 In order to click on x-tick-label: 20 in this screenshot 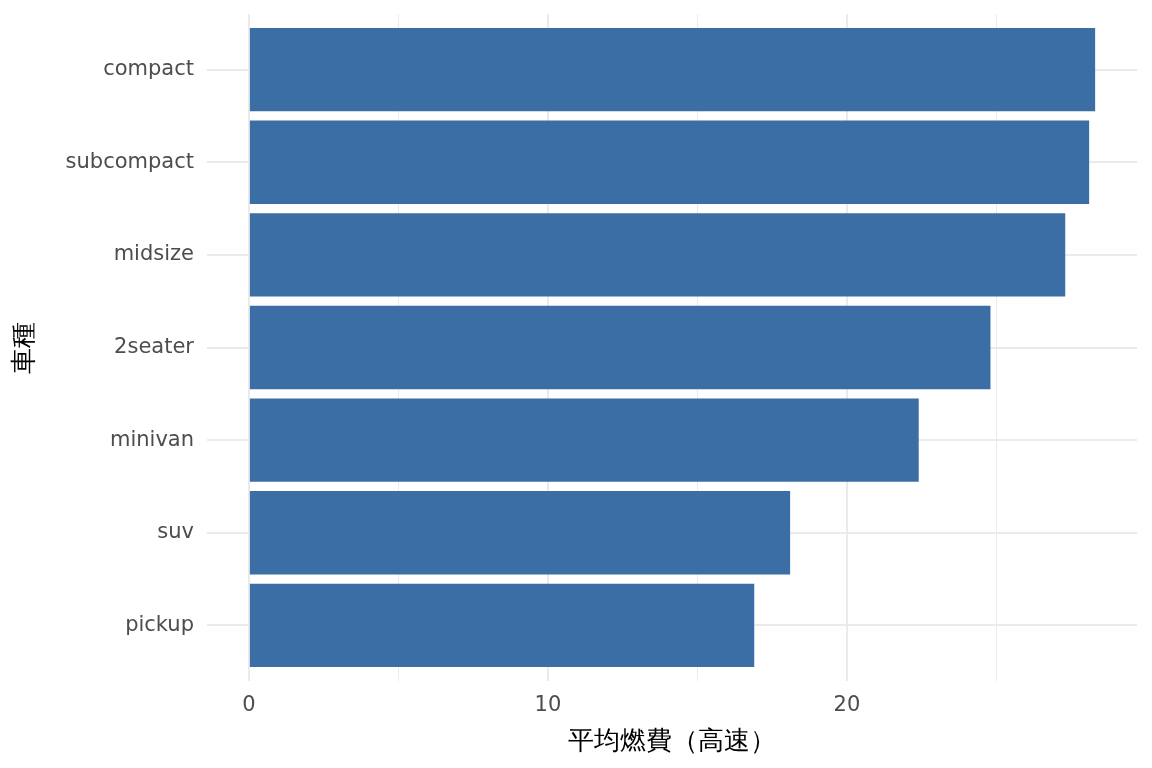, I will do `click(847, 704)`.